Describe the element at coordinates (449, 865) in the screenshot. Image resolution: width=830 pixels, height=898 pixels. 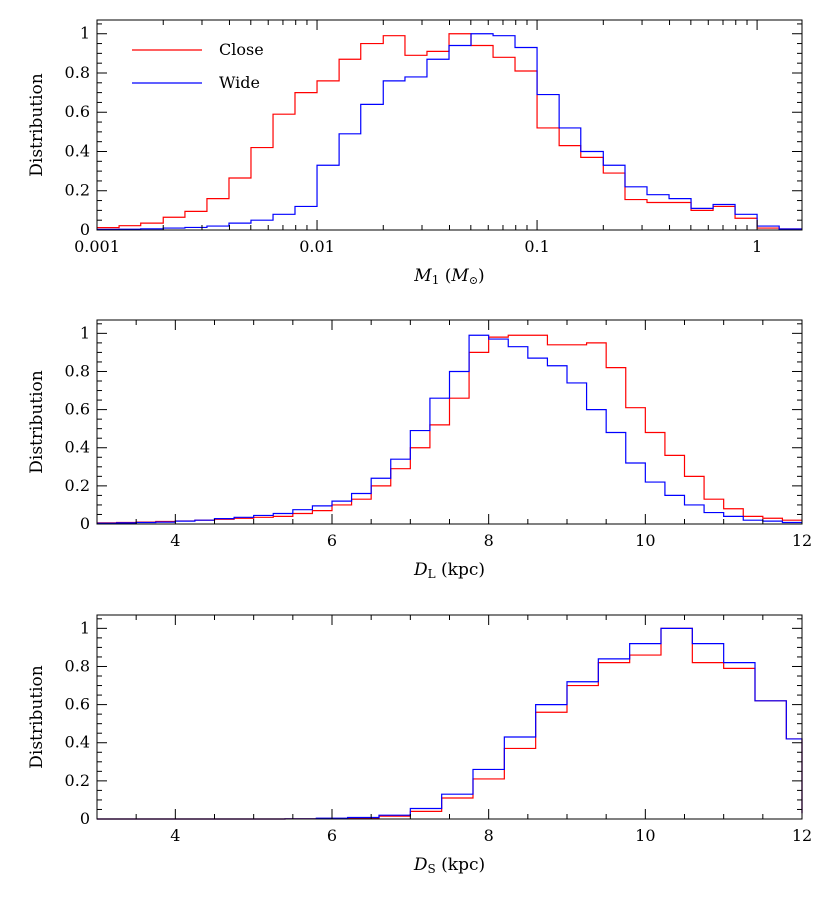
I see `x-axis-label: DS (kpc)` at that location.